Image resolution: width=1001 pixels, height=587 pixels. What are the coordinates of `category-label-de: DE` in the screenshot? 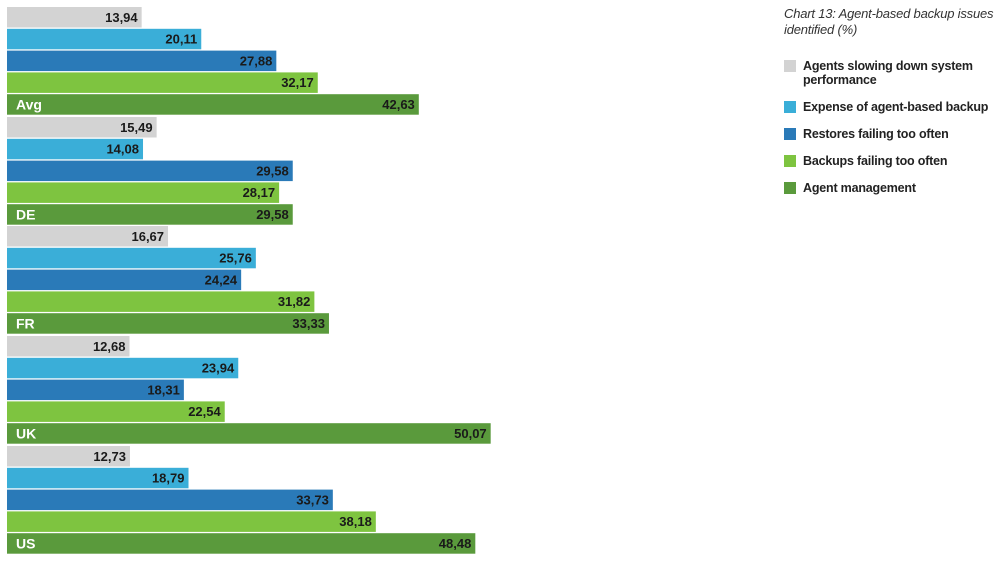 It's located at (25, 214).